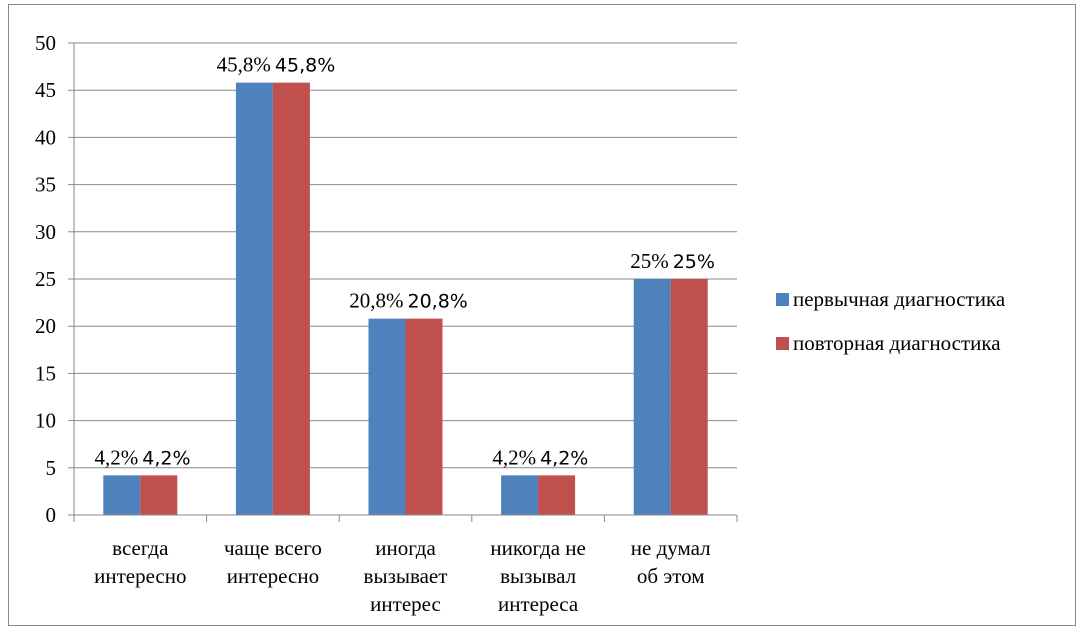  What do you see at coordinates (406, 576) in the screenshot?
I see `x-category-label: вызывает` at bounding box center [406, 576].